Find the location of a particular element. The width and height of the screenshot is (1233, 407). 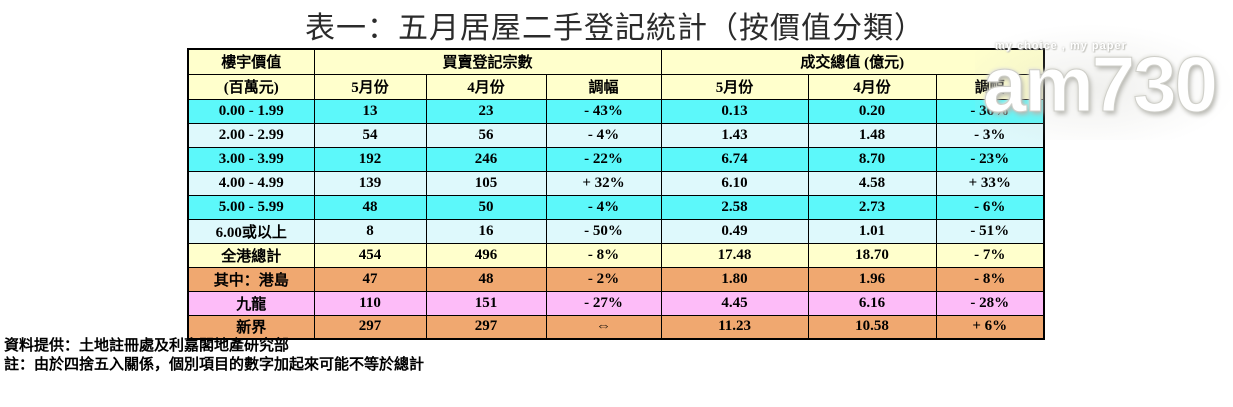

header-value-apr: 4月份 is located at coordinates (872, 86).